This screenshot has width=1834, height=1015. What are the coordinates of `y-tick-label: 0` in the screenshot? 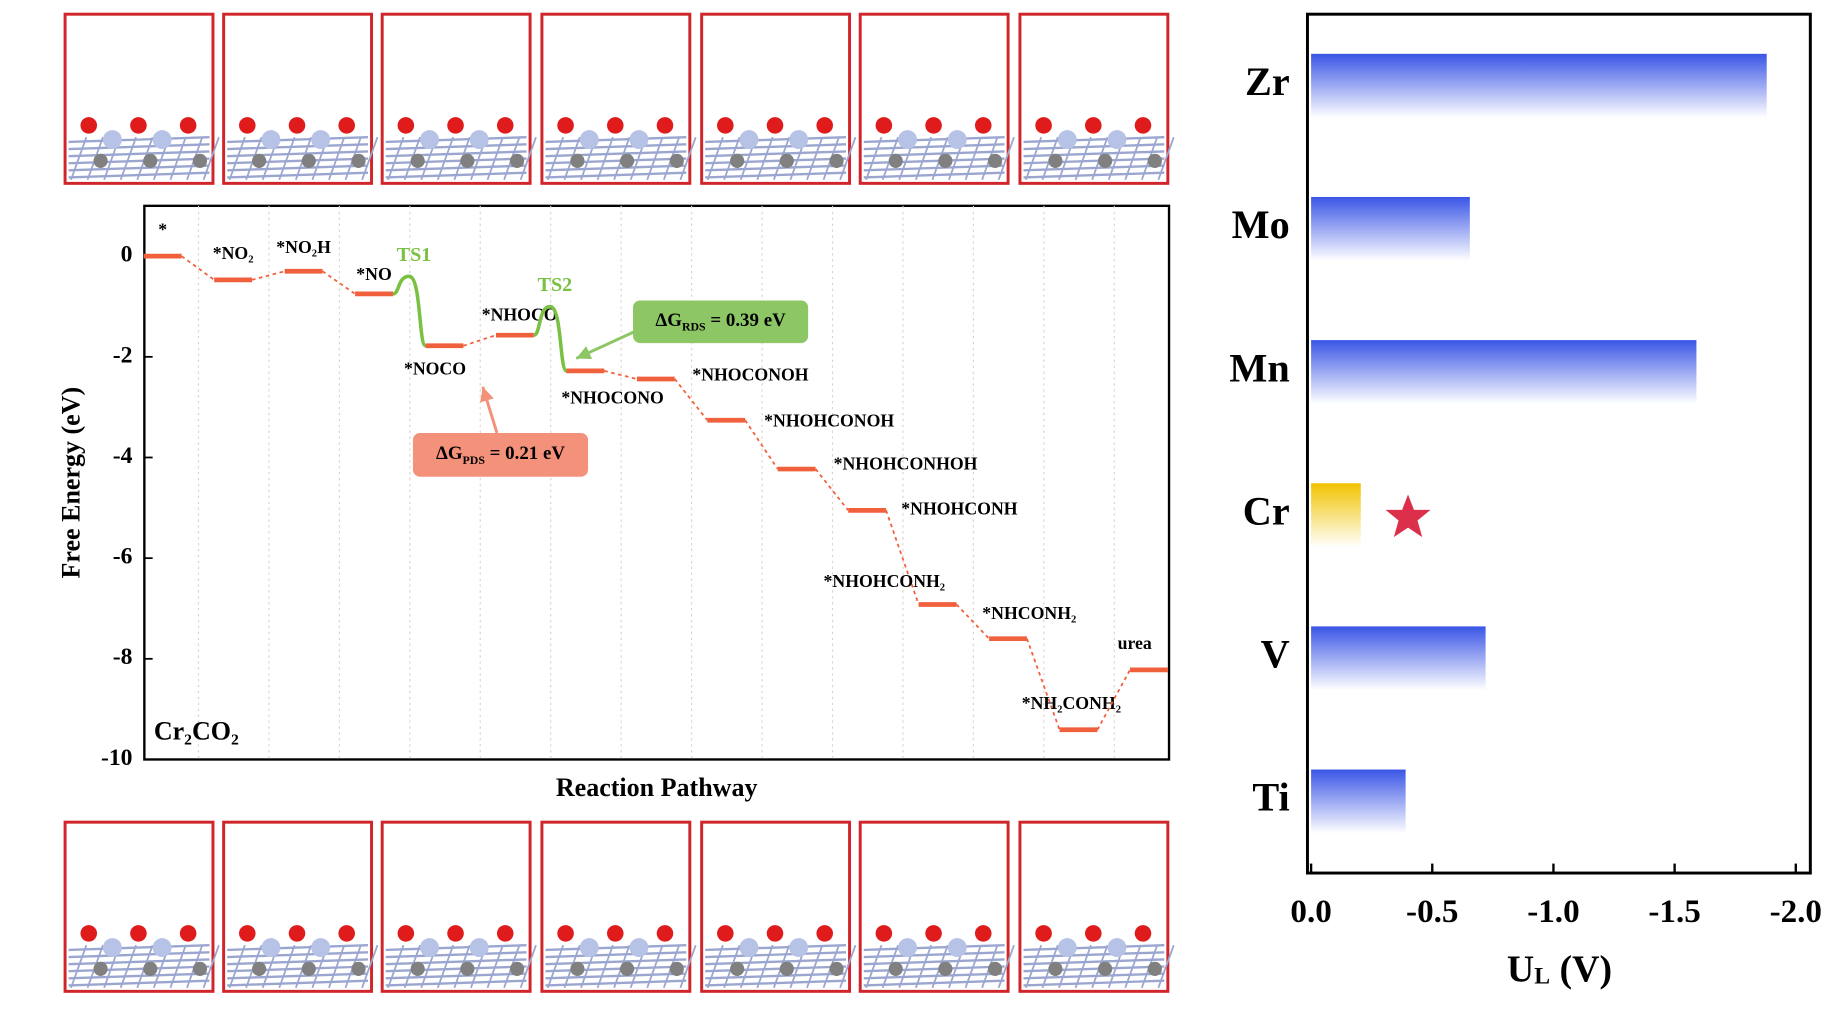 It's located at (127, 255).